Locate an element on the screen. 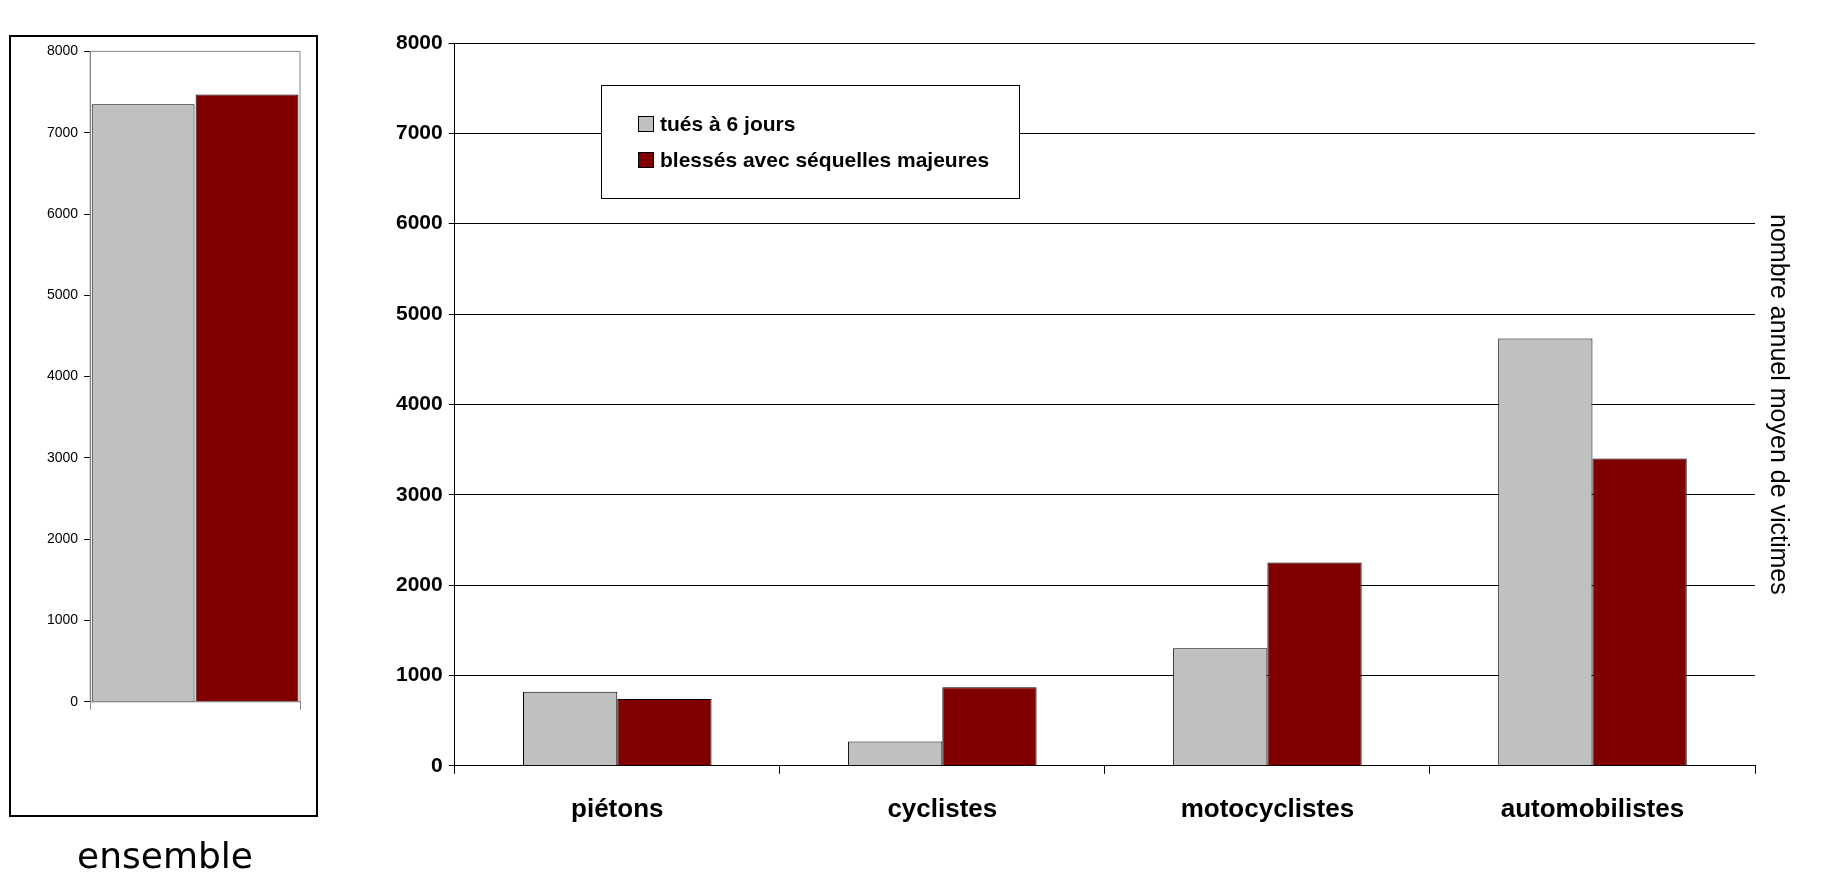 The height and width of the screenshot is (885, 1823). x-tick-label: automobilistes is located at coordinates (1592, 807).